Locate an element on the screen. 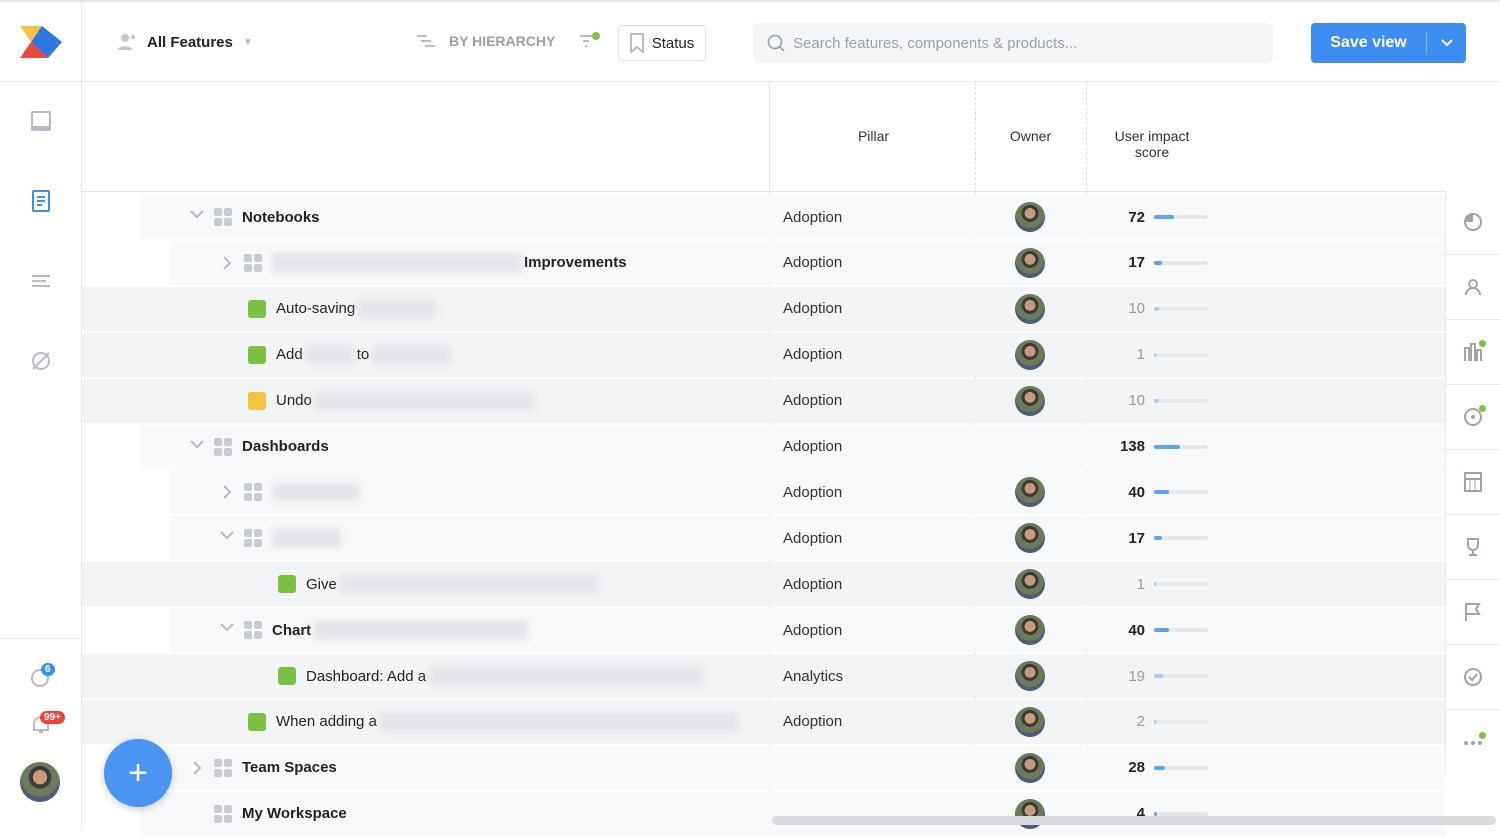 This screenshot has width=1500, height=837. add-button: + is located at coordinates (138, 773).